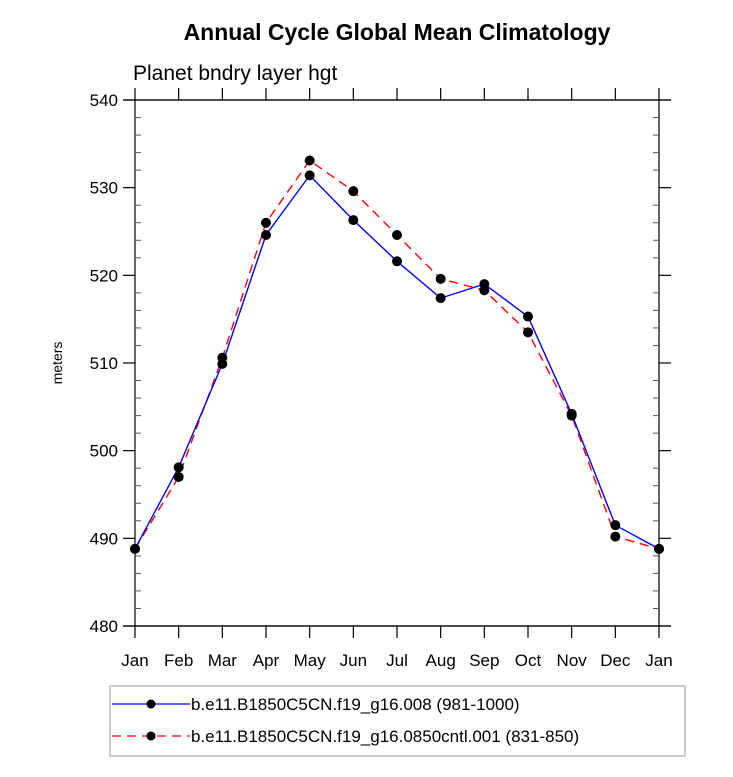  I want to click on y-tick-label: 520, so click(104, 275).